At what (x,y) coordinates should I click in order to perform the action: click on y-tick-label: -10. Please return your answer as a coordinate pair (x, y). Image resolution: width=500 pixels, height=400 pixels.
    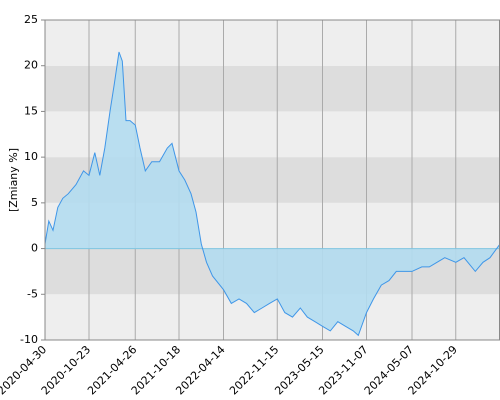
    Looking at the image, I should click on (29, 339).